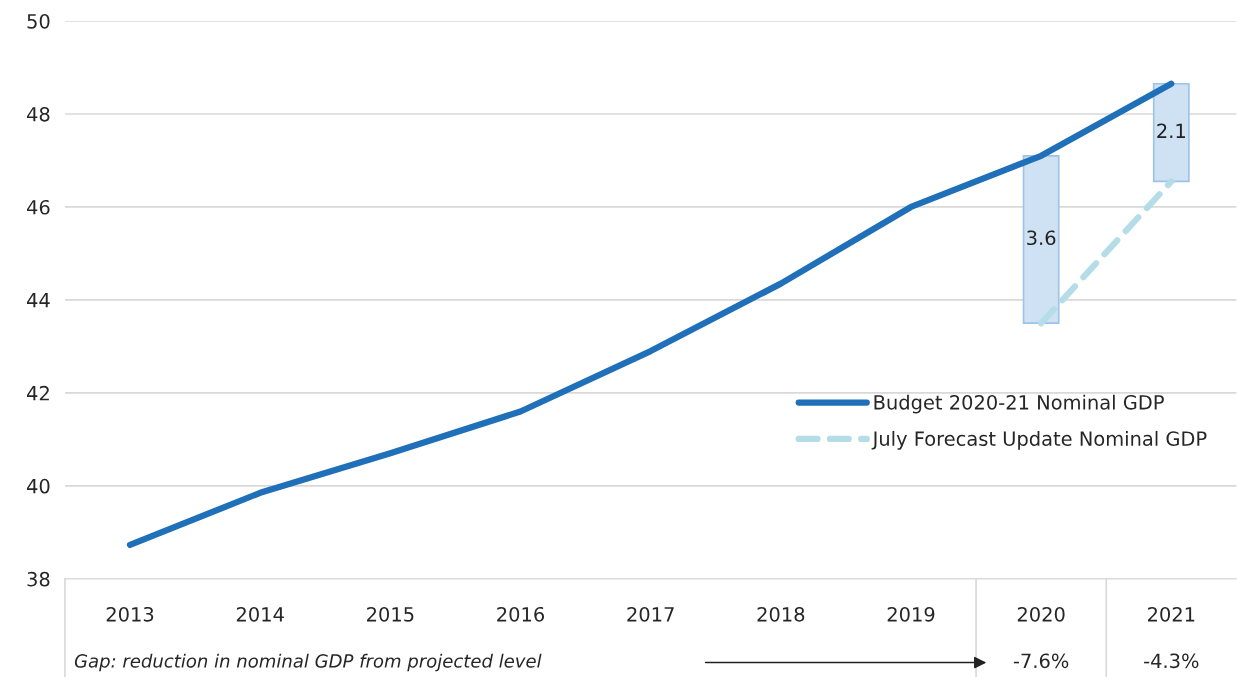  What do you see at coordinates (1019, 404) in the screenshot?
I see `legend-label: Budget 2020-21 Nominal GDP` at bounding box center [1019, 404].